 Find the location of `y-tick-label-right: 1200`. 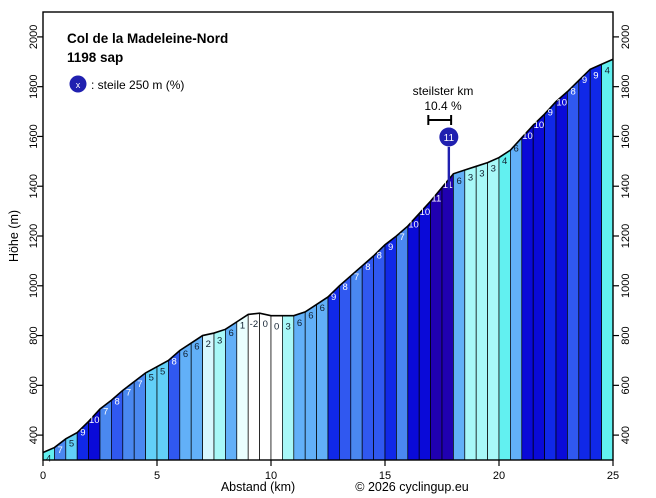

y-tick-label-right: 1200 is located at coordinates (626, 236).